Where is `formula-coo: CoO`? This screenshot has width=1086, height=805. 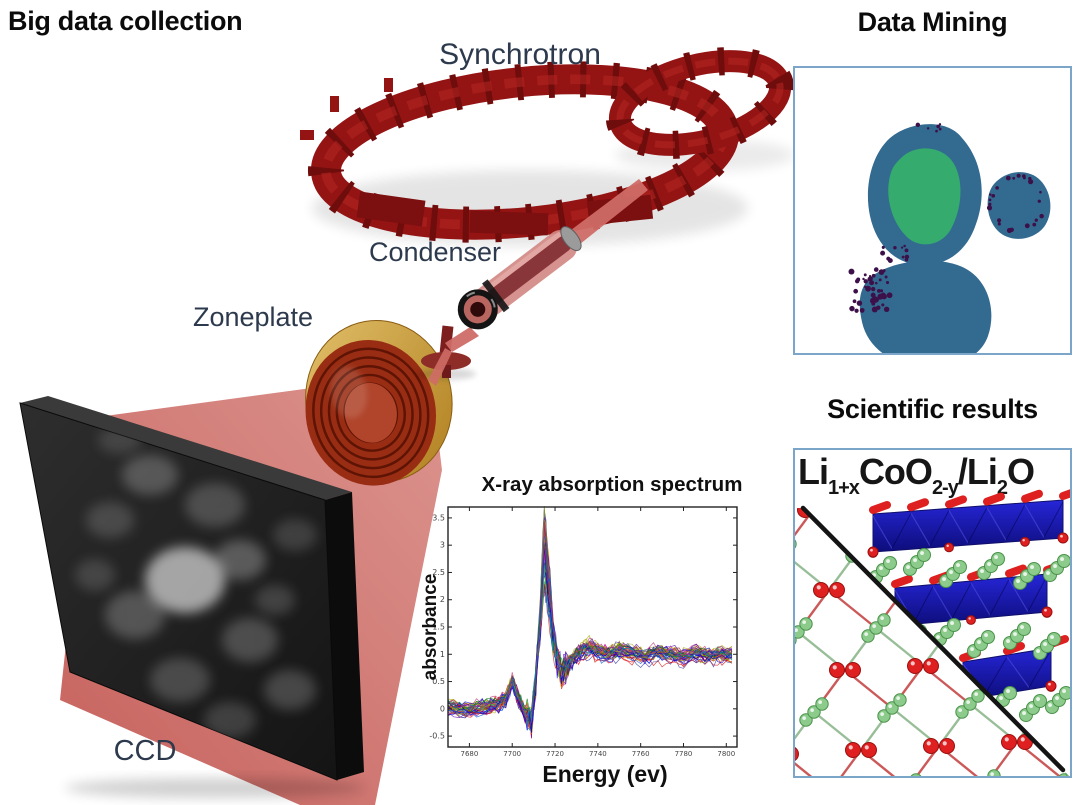
formula-coo: CoO is located at coordinates (895, 471).